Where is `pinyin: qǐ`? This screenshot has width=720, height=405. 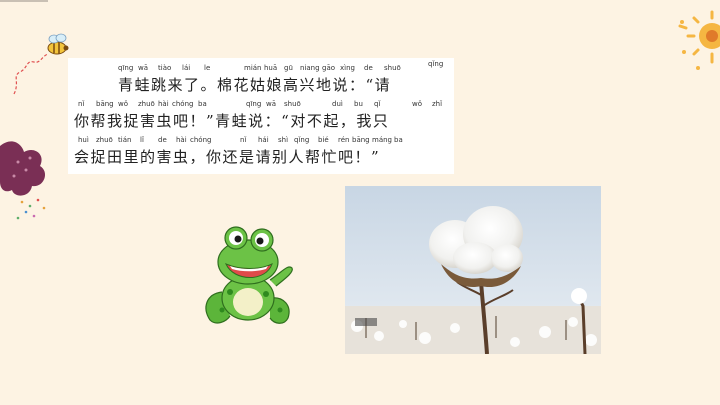
pinyin: qǐ is located at coordinates (377, 104).